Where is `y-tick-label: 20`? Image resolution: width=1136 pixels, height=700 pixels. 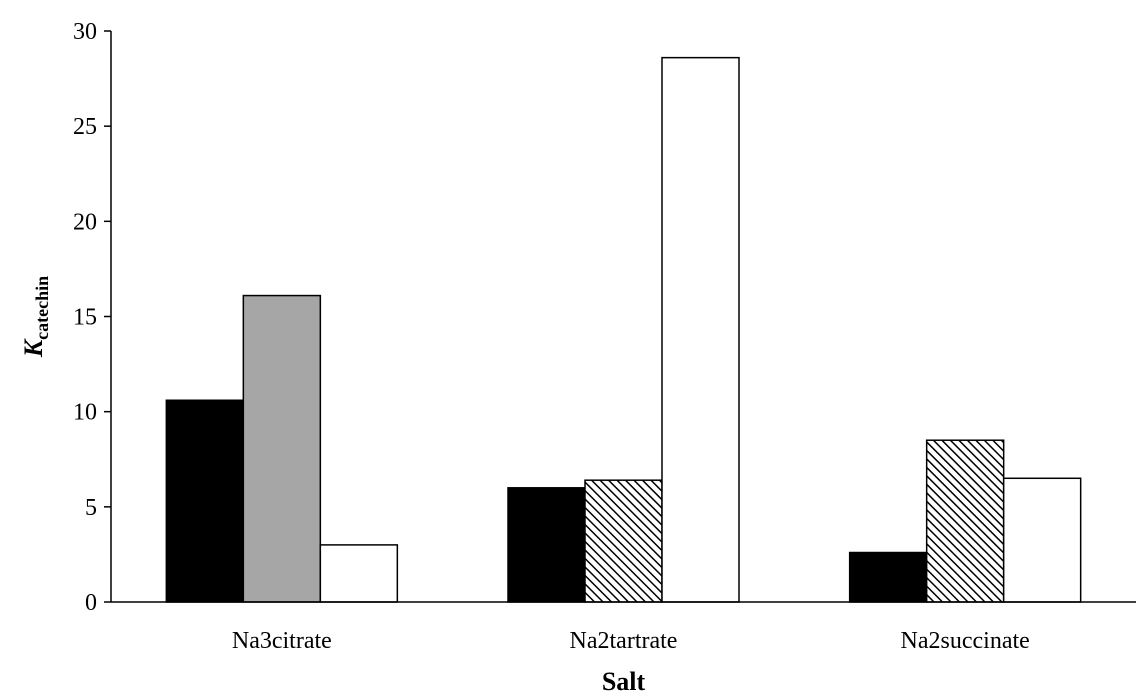
y-tick-label: 20 is located at coordinates (85, 222).